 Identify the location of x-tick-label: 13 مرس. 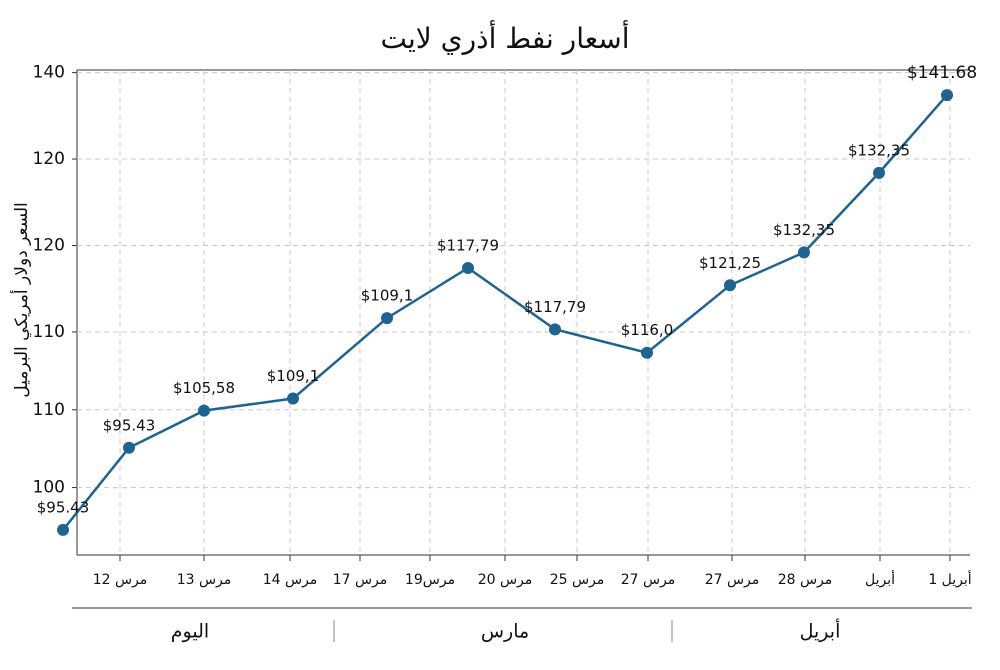
(204, 580).